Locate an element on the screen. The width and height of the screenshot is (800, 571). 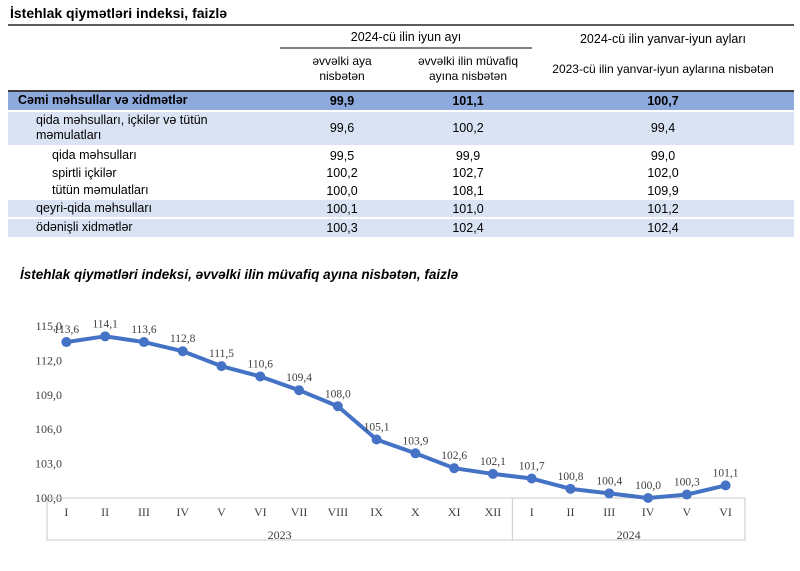
row-value: 101,0 is located at coordinates (468, 208).